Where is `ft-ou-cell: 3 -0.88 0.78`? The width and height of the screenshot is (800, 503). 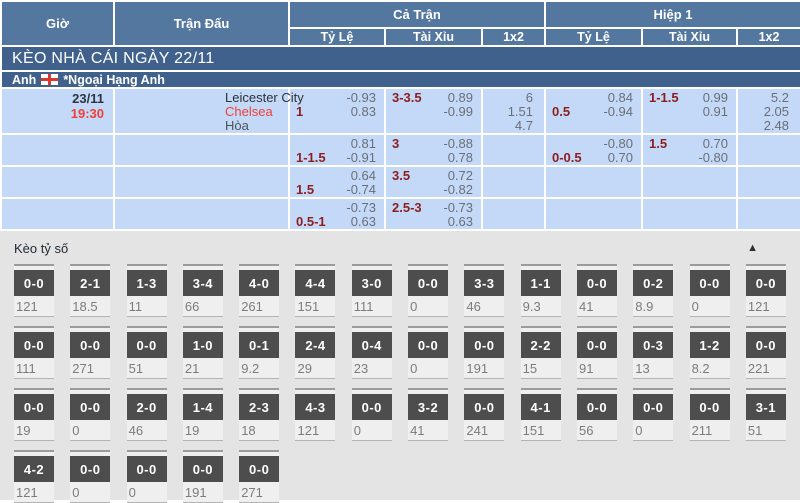 ft-ou-cell: 3 -0.88 0.78 is located at coordinates (433, 150).